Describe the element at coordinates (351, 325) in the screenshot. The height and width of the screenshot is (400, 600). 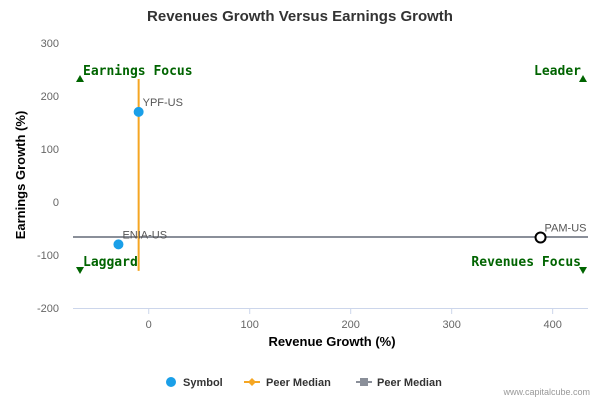
I see `x-tick-label: 200` at that location.